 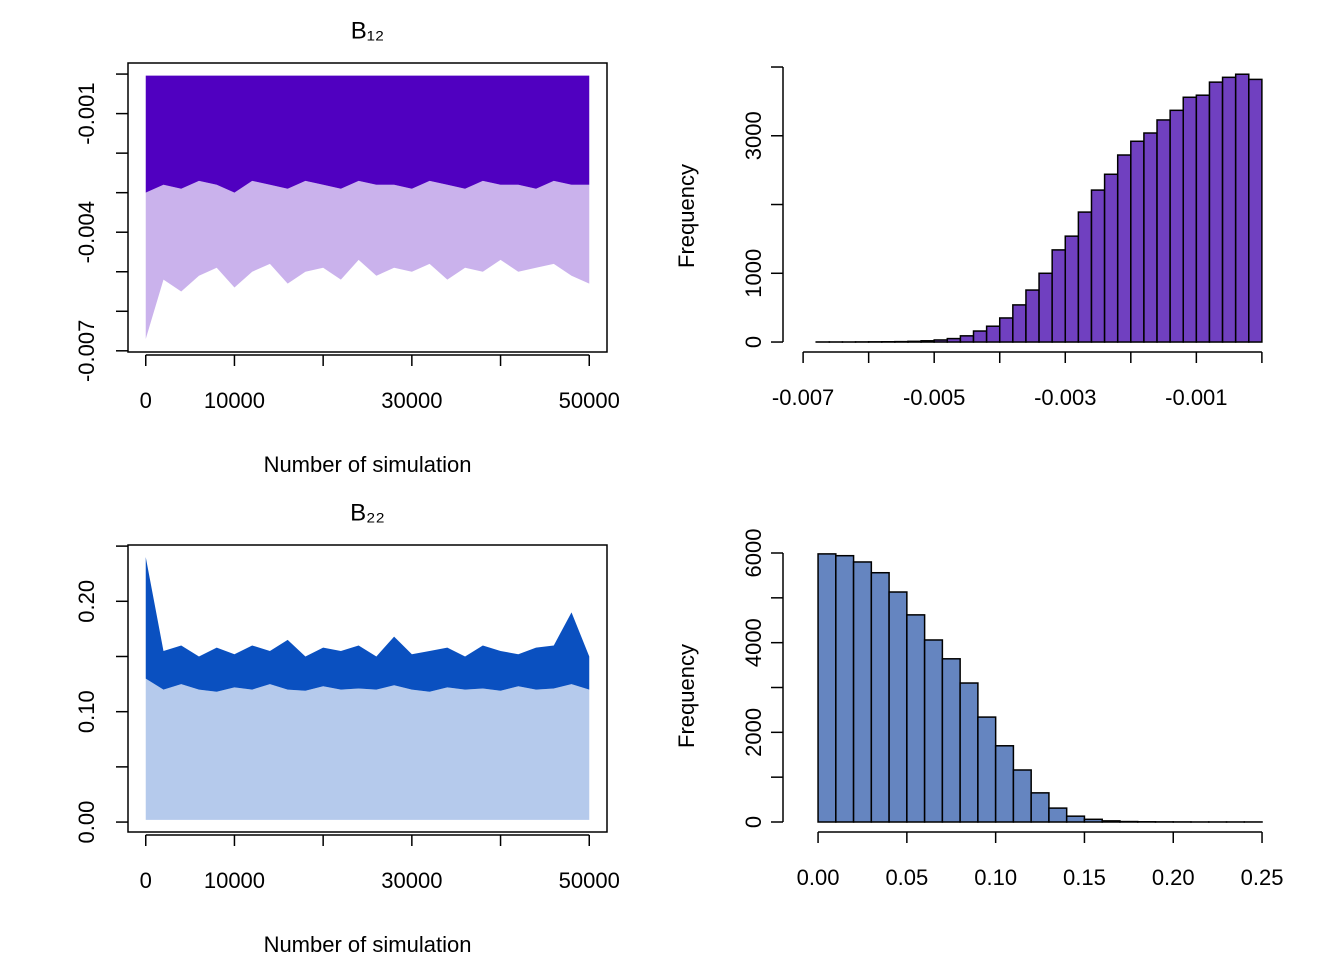 What do you see at coordinates (1262, 877) in the screenshot?
I see `x-tick-label: 0.25` at bounding box center [1262, 877].